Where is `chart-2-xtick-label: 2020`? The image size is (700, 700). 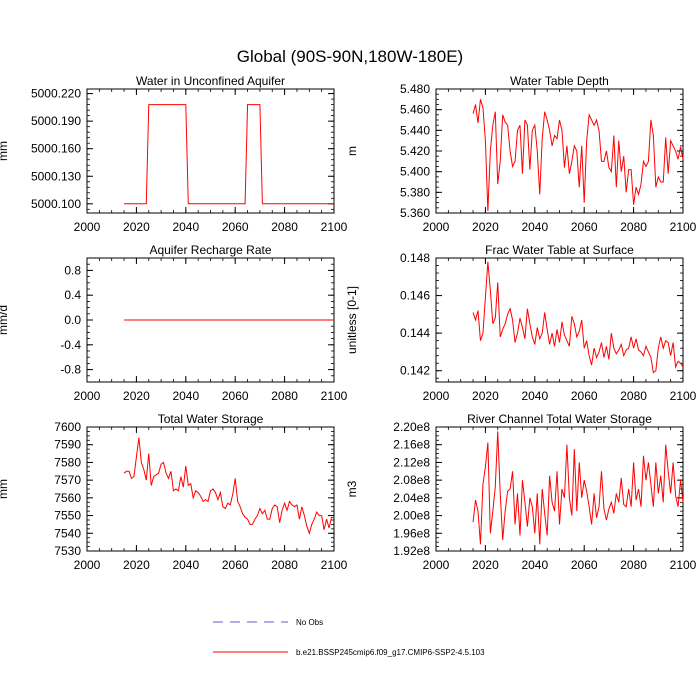 chart-2-xtick-label: 2020 is located at coordinates (485, 227).